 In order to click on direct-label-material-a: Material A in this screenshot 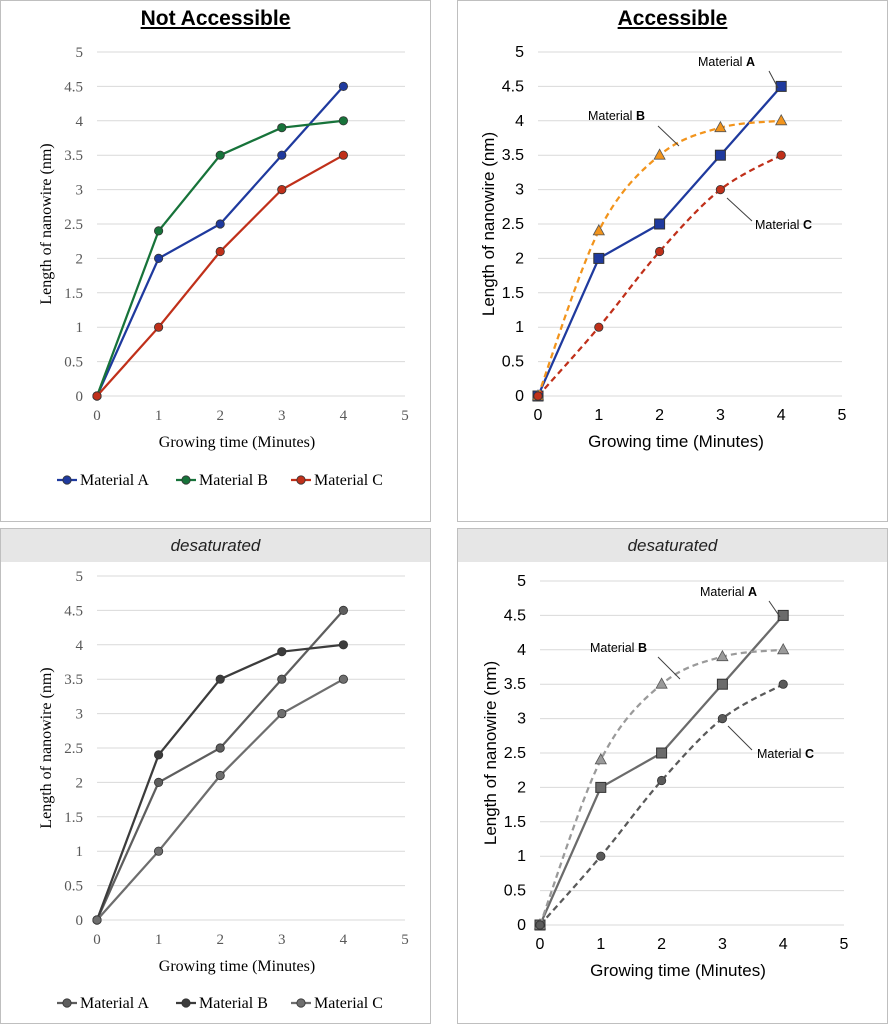, I will do `click(726, 62)`.